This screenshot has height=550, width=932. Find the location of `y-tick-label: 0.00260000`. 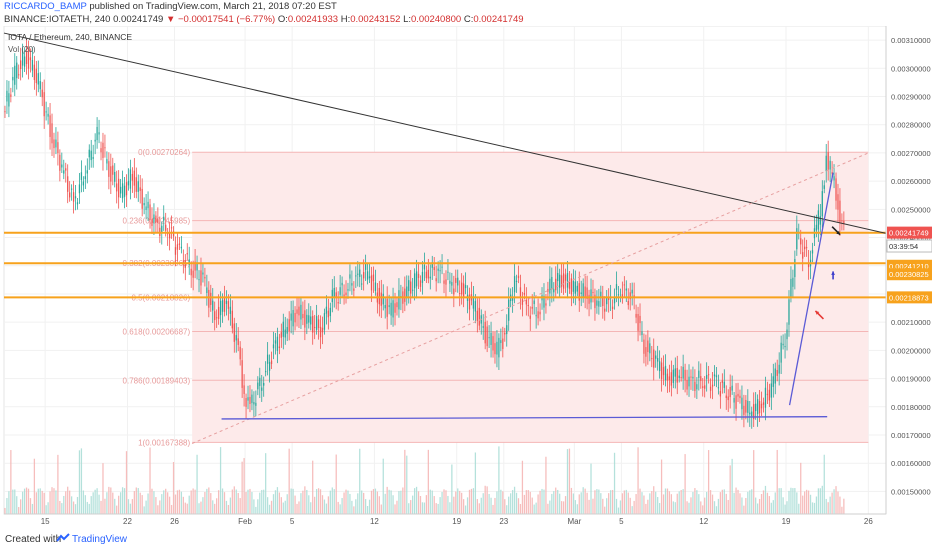

y-tick-label: 0.00260000 is located at coordinates (911, 181).